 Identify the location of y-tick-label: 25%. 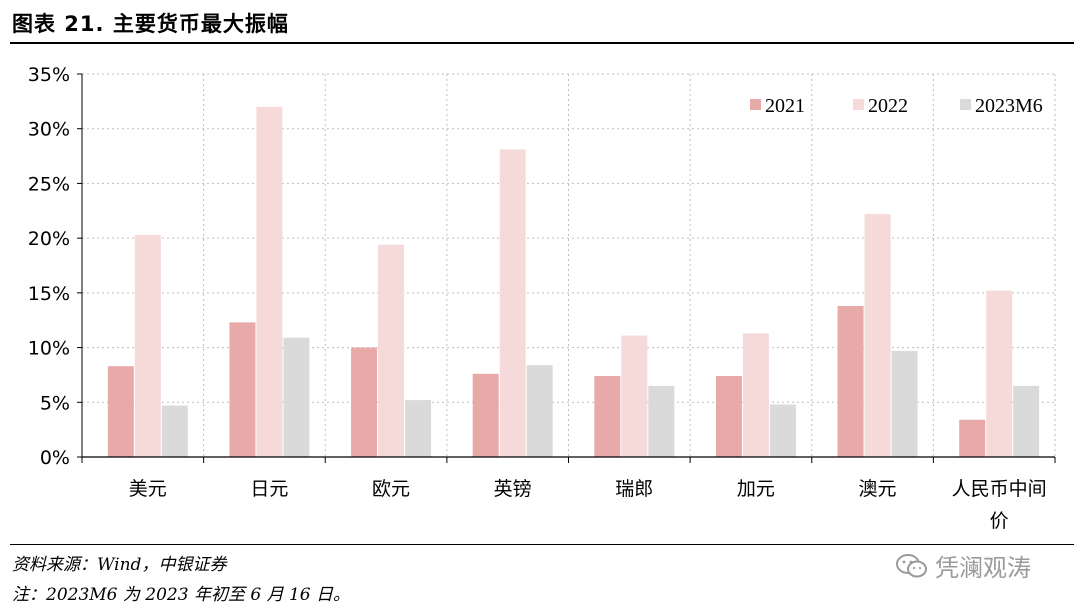
(49, 184).